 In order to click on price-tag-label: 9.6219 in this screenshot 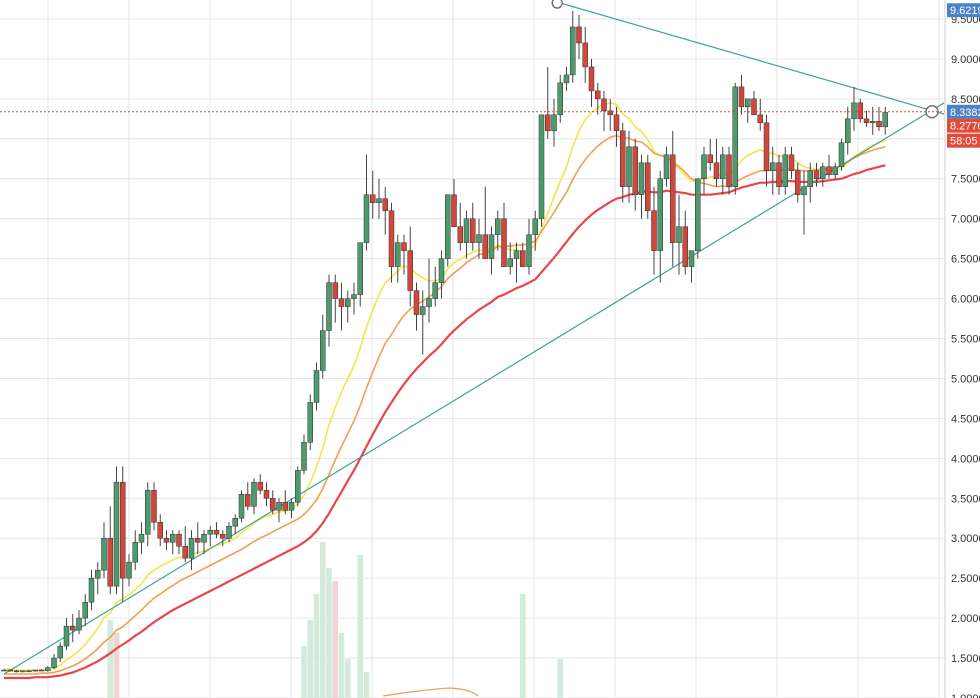, I will do `click(965, 11)`.